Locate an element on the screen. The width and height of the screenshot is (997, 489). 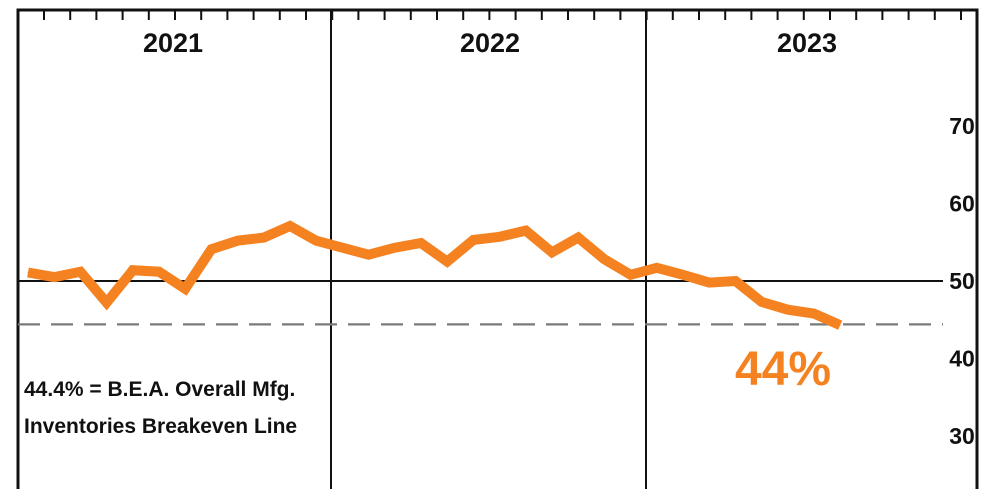
y-tick-label: 60 is located at coordinates (962, 204).